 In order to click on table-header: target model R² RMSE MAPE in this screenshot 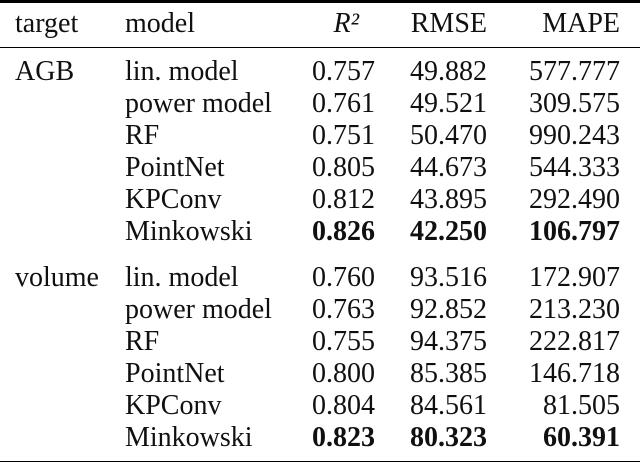, I will do `click(320, 24)`.